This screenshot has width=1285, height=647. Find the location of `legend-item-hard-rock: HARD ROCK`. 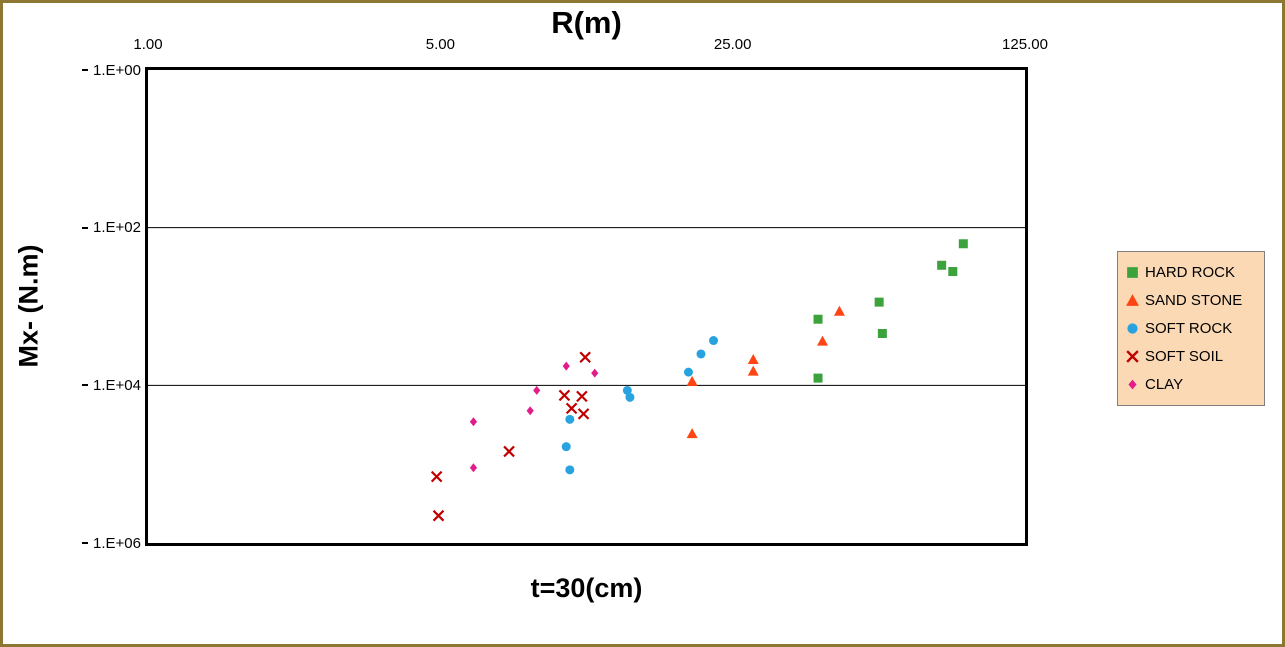

legend-item-hard-rock: HARD ROCK is located at coordinates (1191, 272).